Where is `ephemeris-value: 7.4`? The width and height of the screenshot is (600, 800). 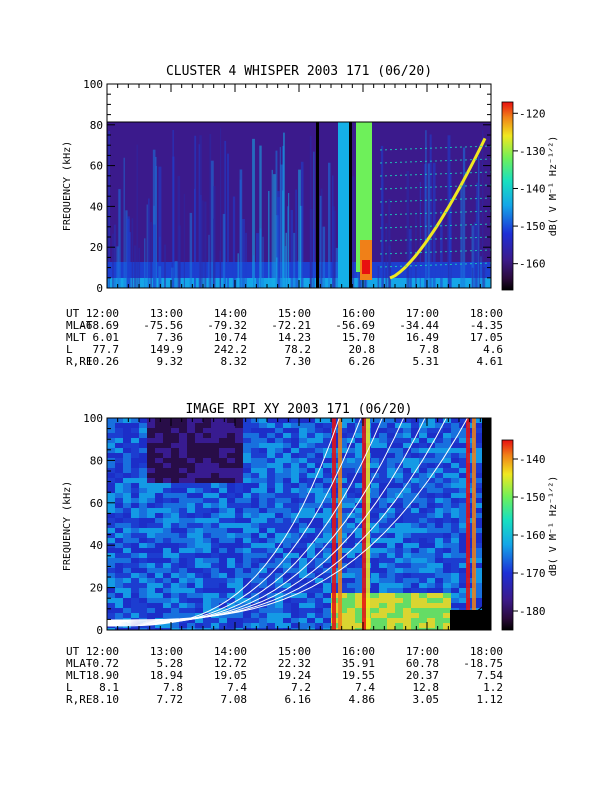
ephemeris-value: 7.4 is located at coordinates (237, 687).